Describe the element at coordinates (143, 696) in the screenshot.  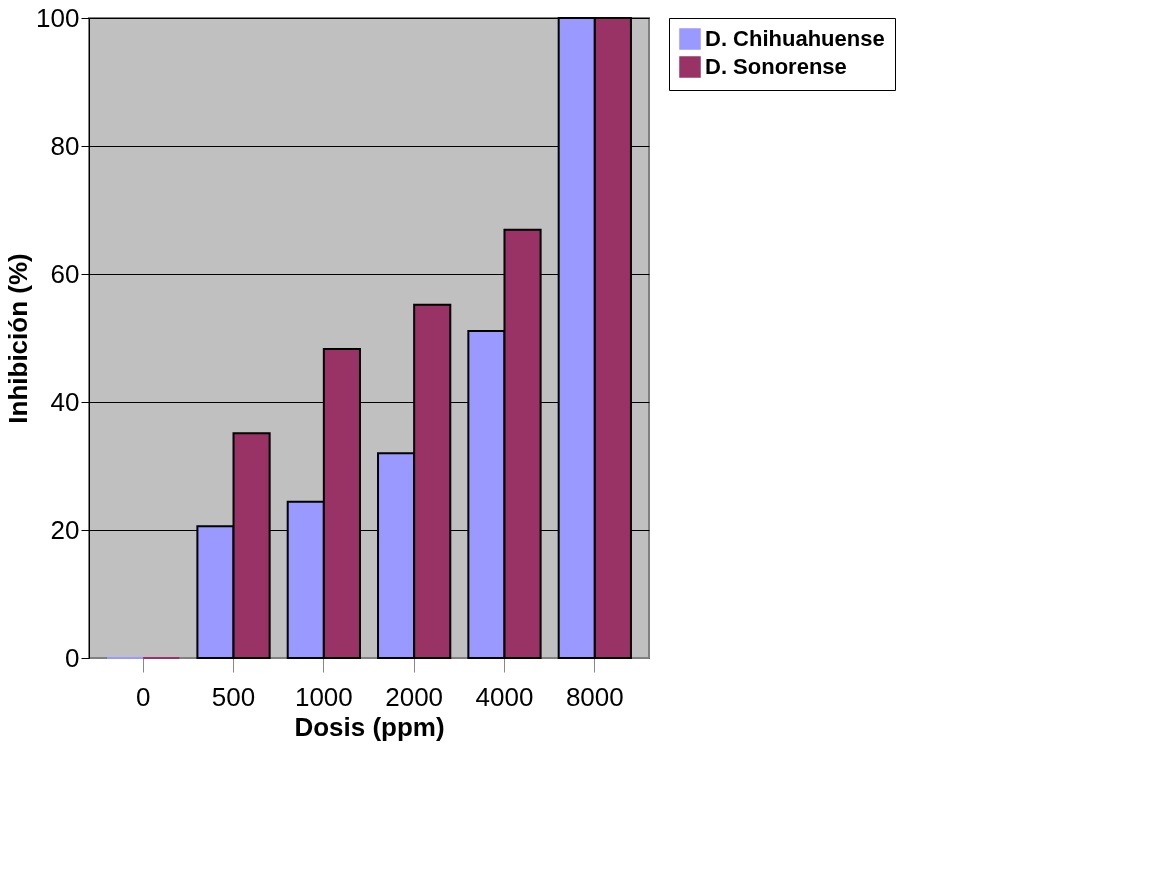
I see `x-tick-label: 0` at that location.